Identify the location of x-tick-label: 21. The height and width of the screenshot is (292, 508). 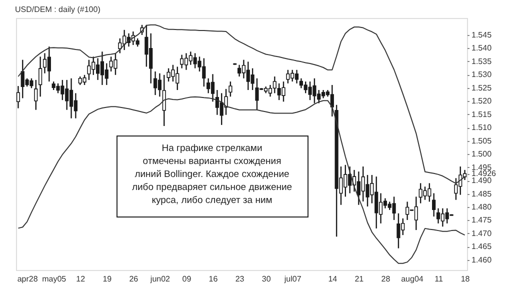
(359, 279).